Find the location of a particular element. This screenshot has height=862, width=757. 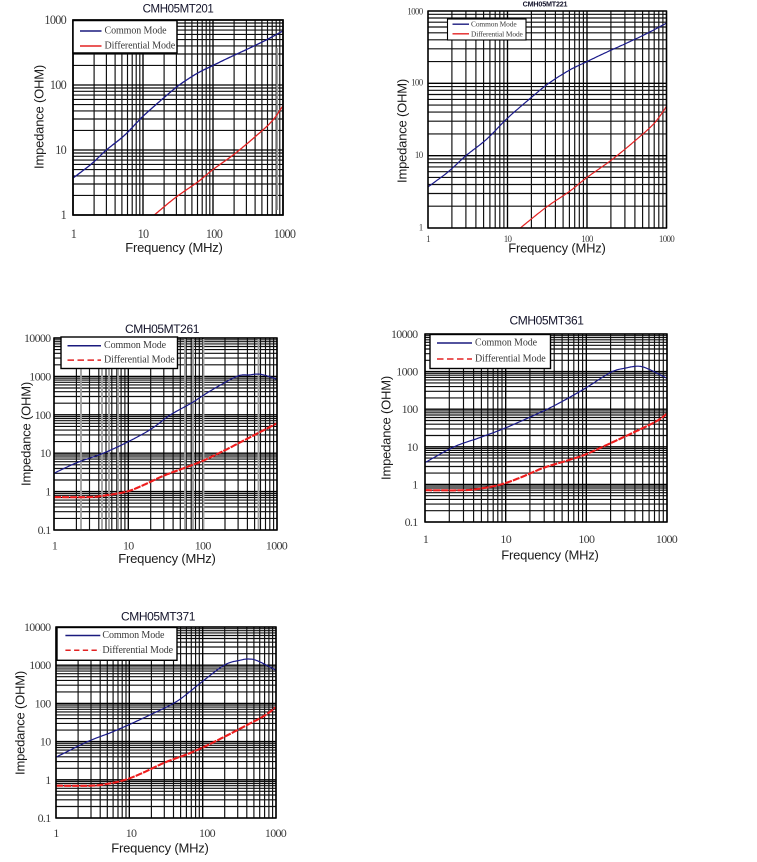

svg-text: CMH05MT371 is located at coordinates (158, 617).